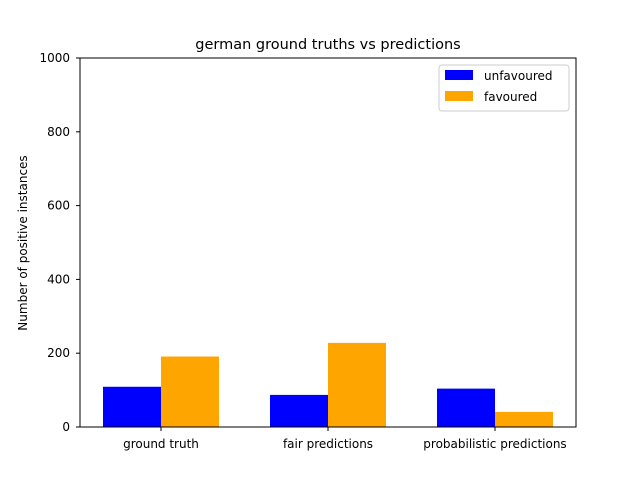 Image resolution: width=640 pixels, height=480 pixels. I want to click on legend-swatch-unfavoured, so click(459, 75).